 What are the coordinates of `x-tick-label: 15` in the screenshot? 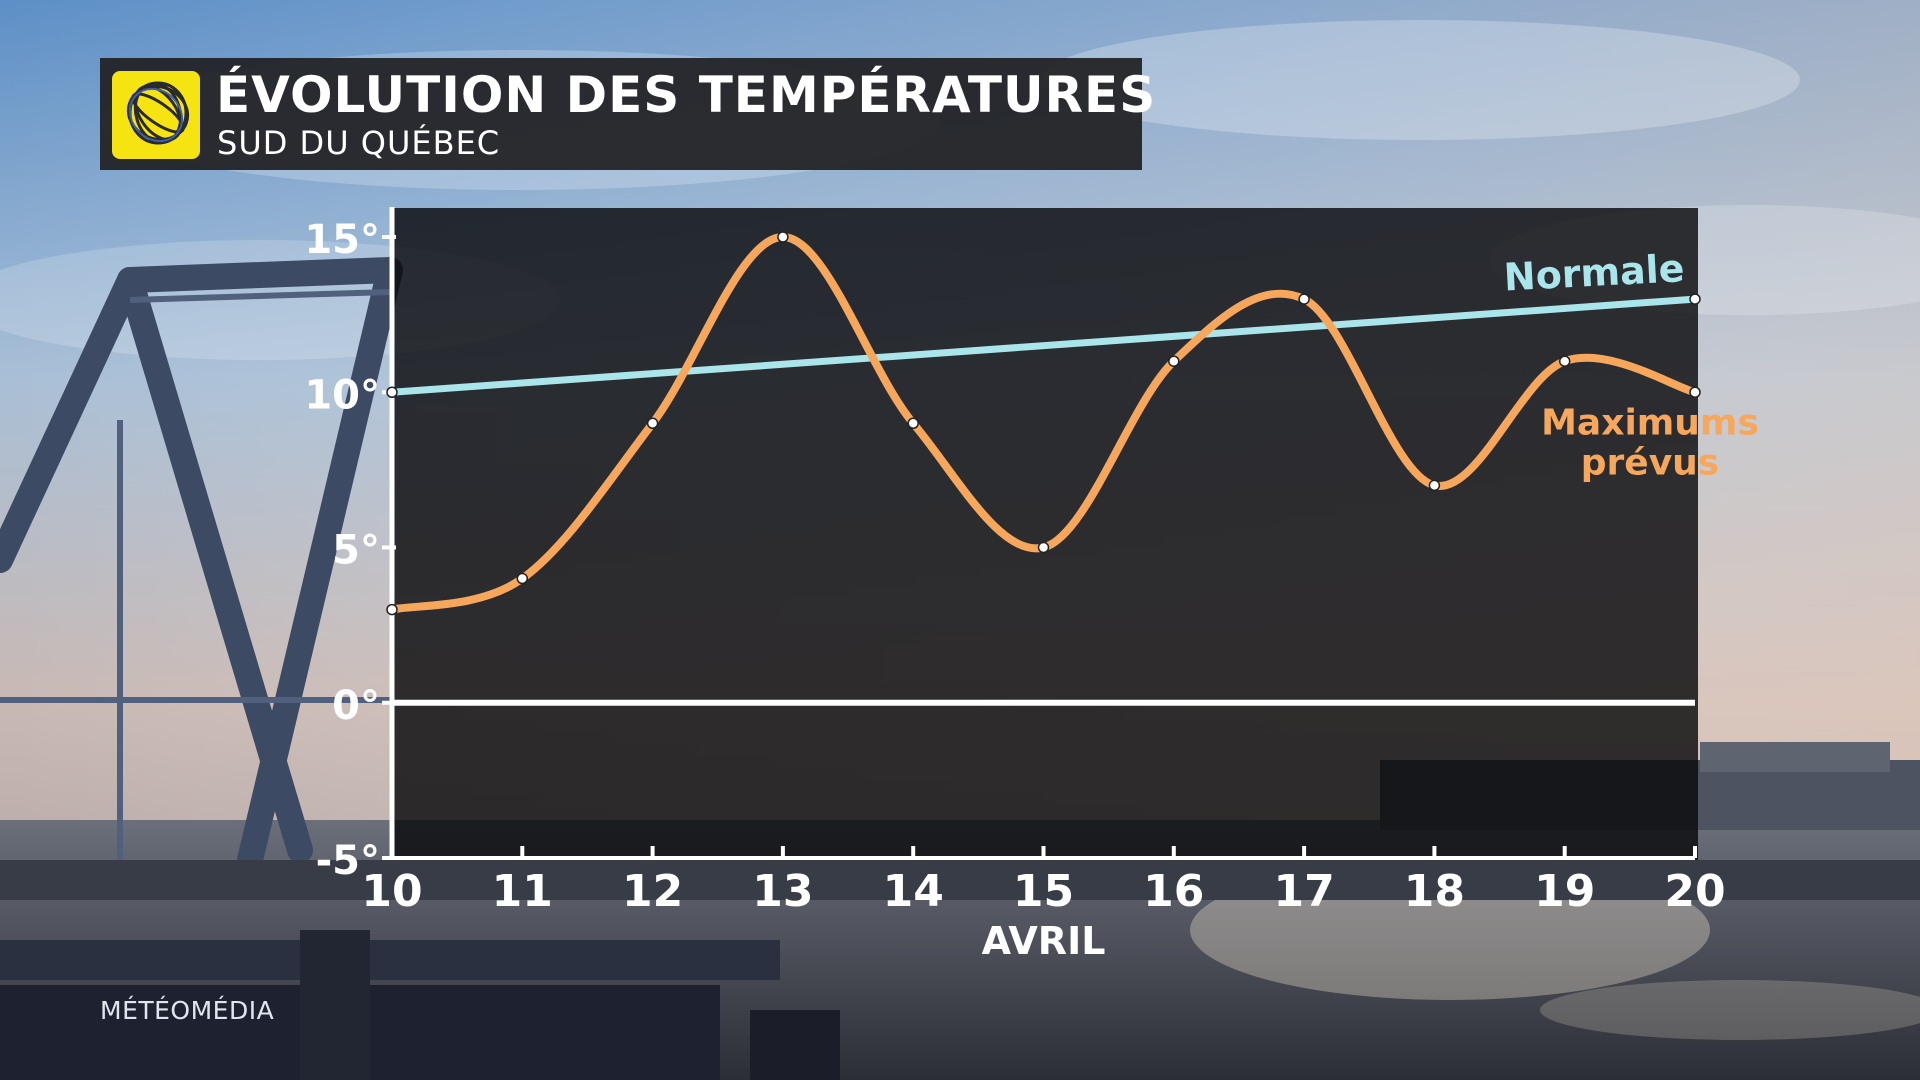 It's located at (1043, 891).